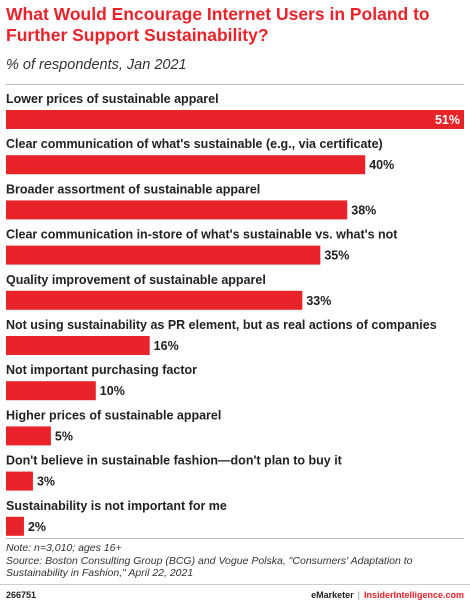 This screenshot has height=606, width=470. What do you see at coordinates (447, 120) in the screenshot?
I see `value-label: 51%` at bounding box center [447, 120].